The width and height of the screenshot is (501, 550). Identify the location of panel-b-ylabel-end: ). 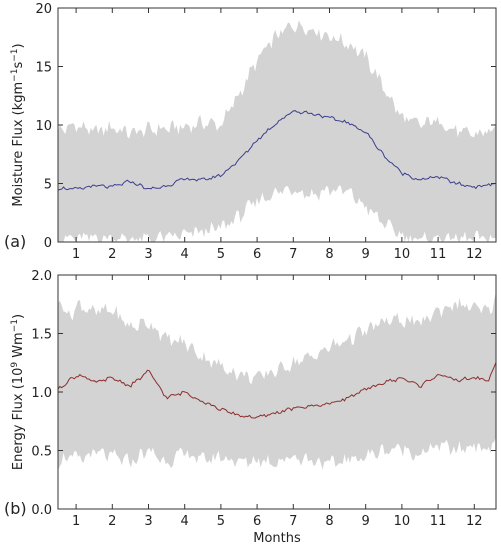
(18, 316).